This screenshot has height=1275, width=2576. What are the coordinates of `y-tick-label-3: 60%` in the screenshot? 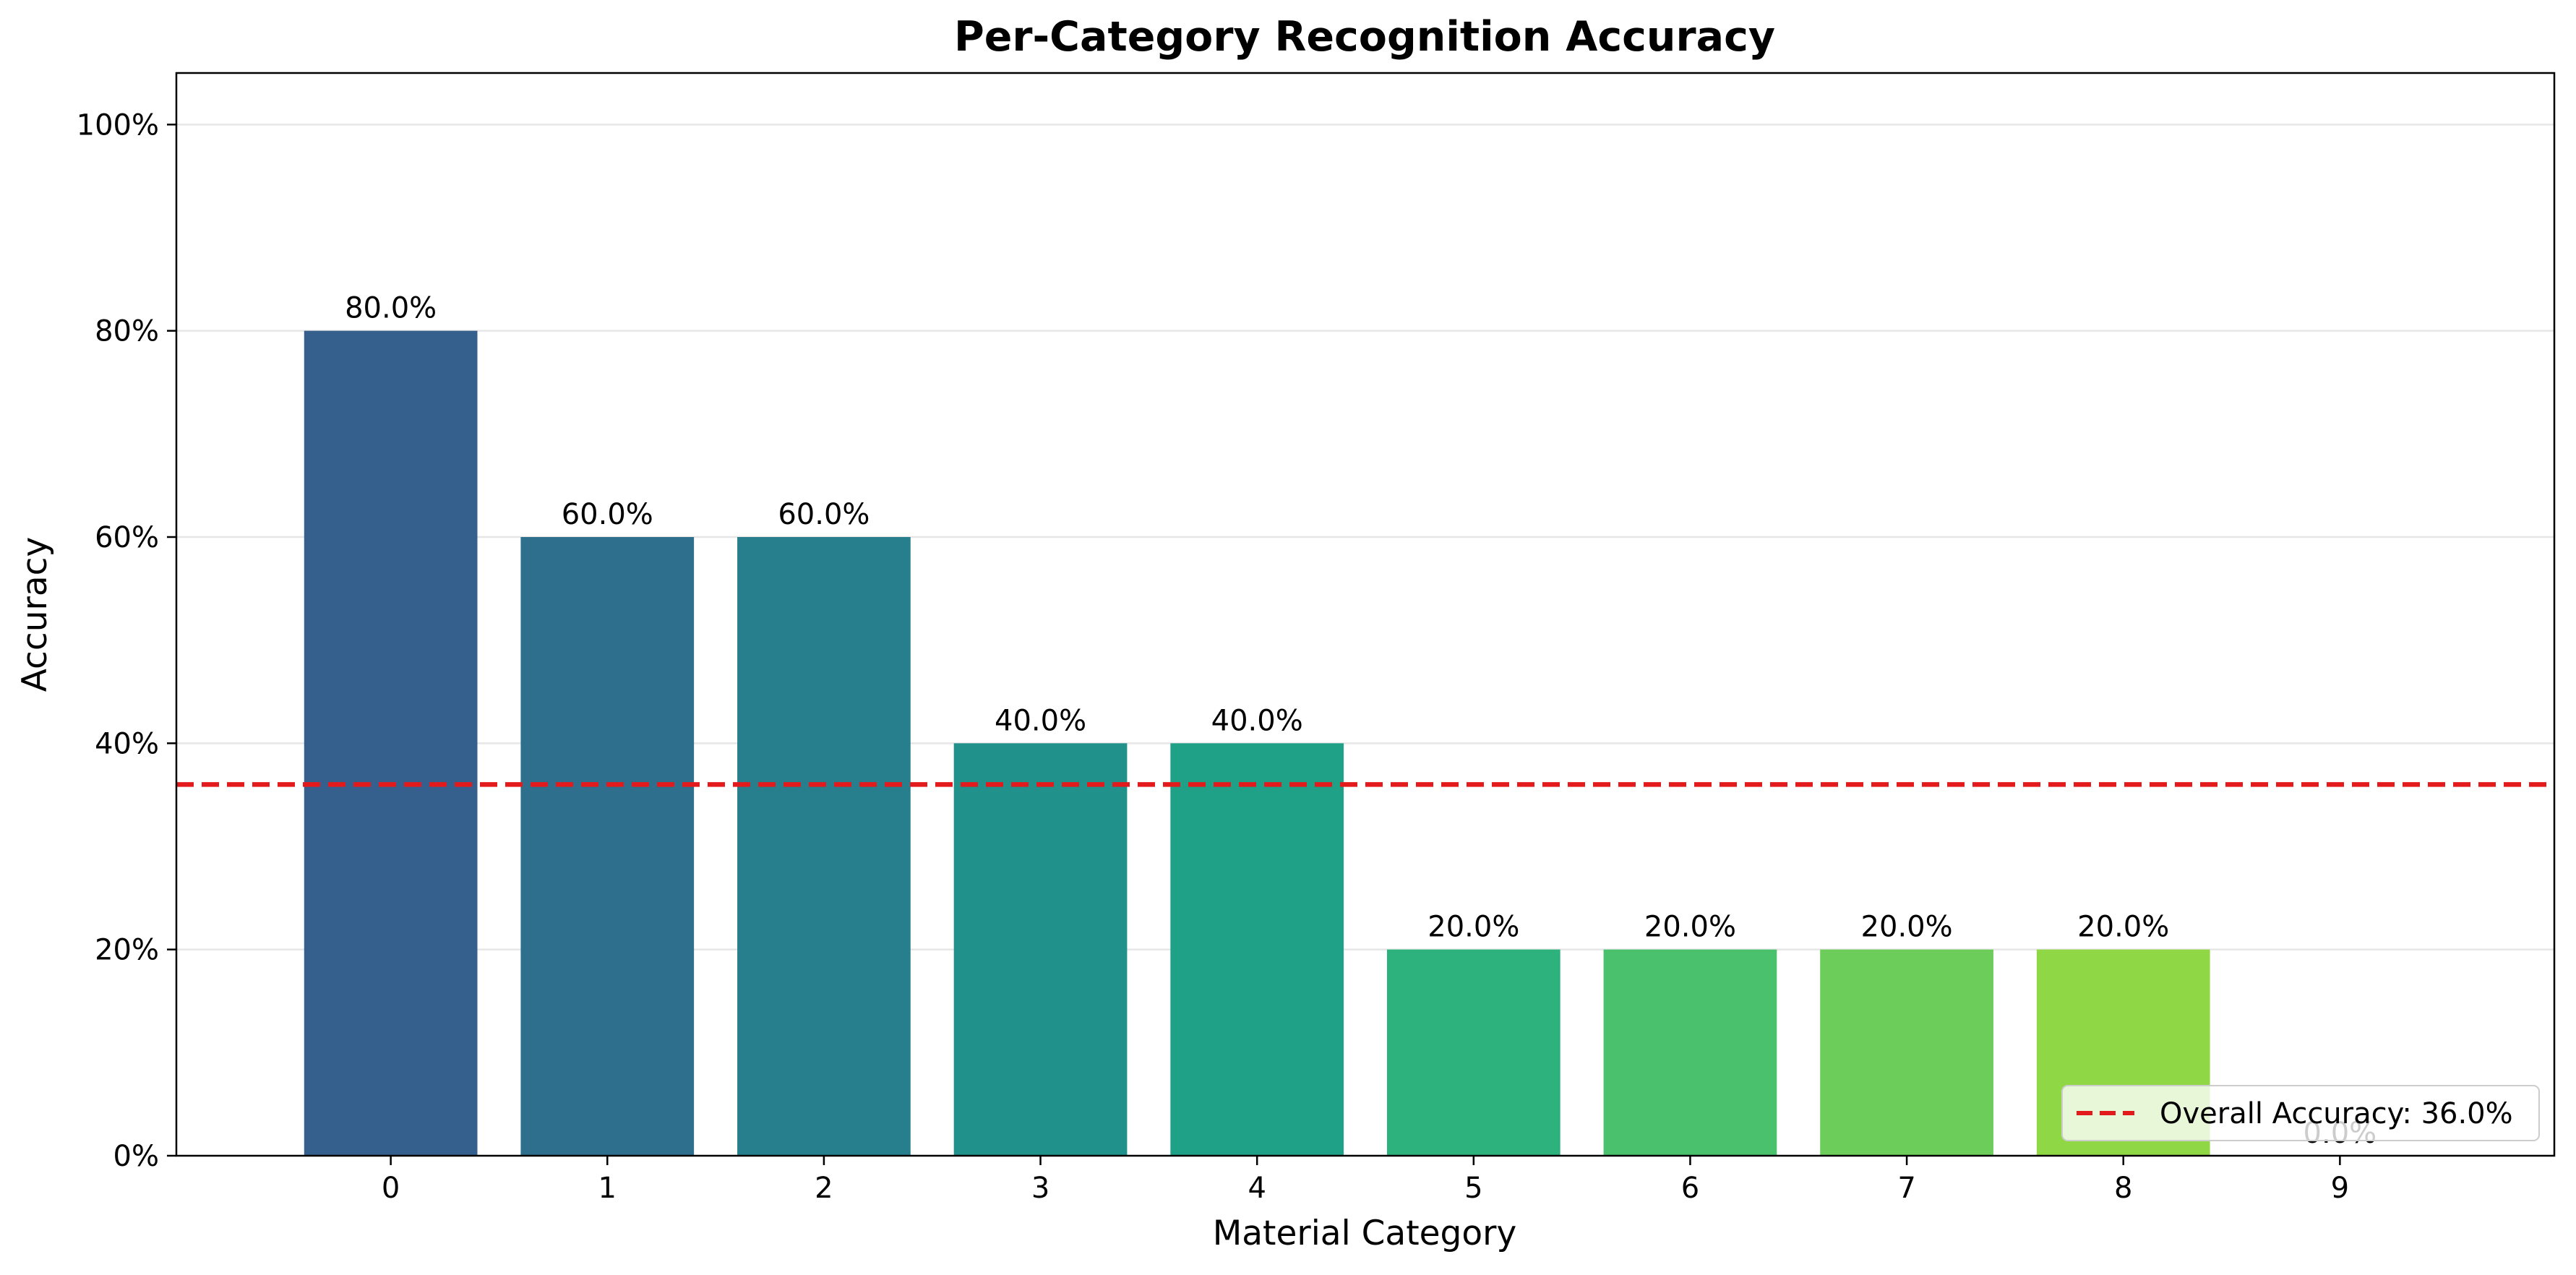 It's located at (127, 537).